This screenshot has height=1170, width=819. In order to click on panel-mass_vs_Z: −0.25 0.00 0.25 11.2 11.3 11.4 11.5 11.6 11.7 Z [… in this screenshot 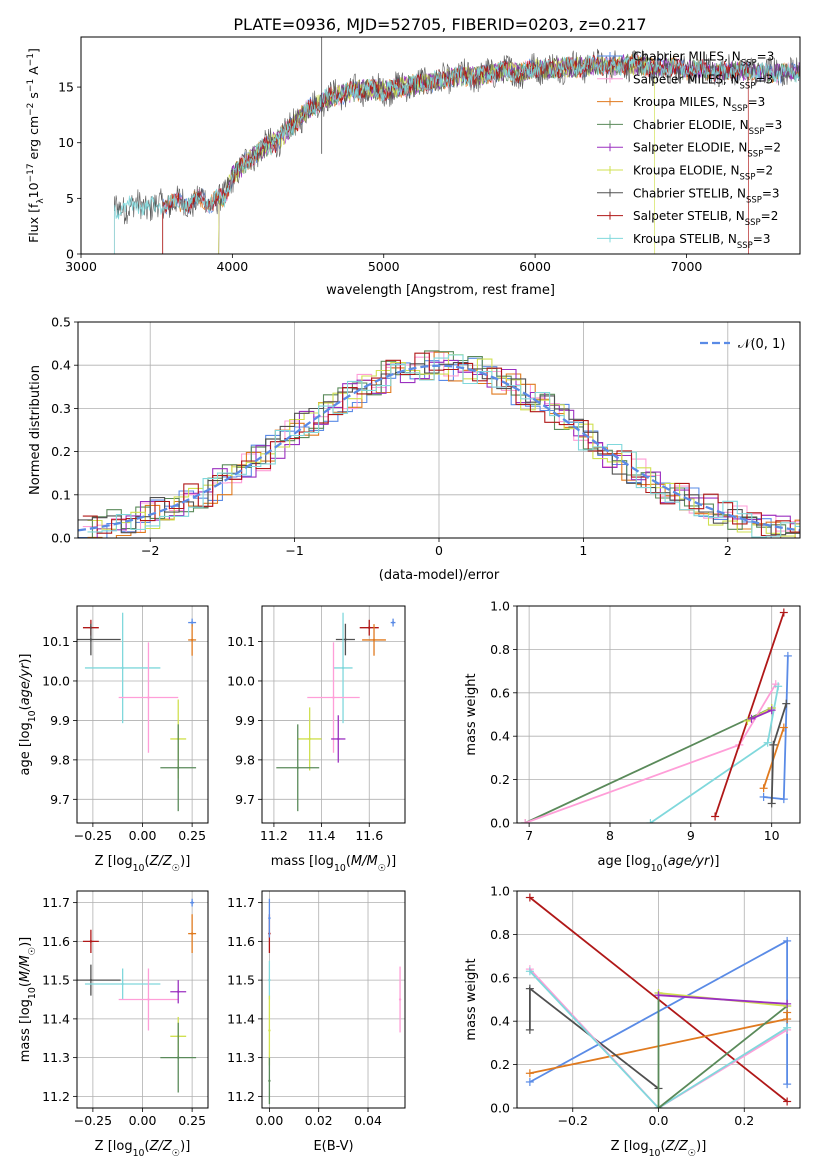, I will do `click(113, 1024)`.